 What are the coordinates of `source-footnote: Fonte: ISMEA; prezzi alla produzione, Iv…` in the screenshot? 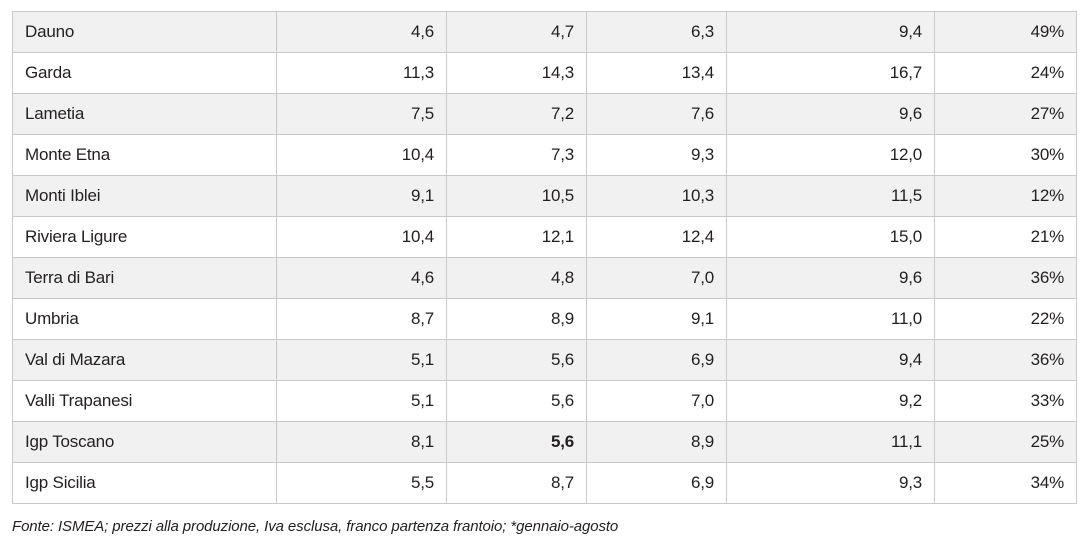 It's located at (315, 526).